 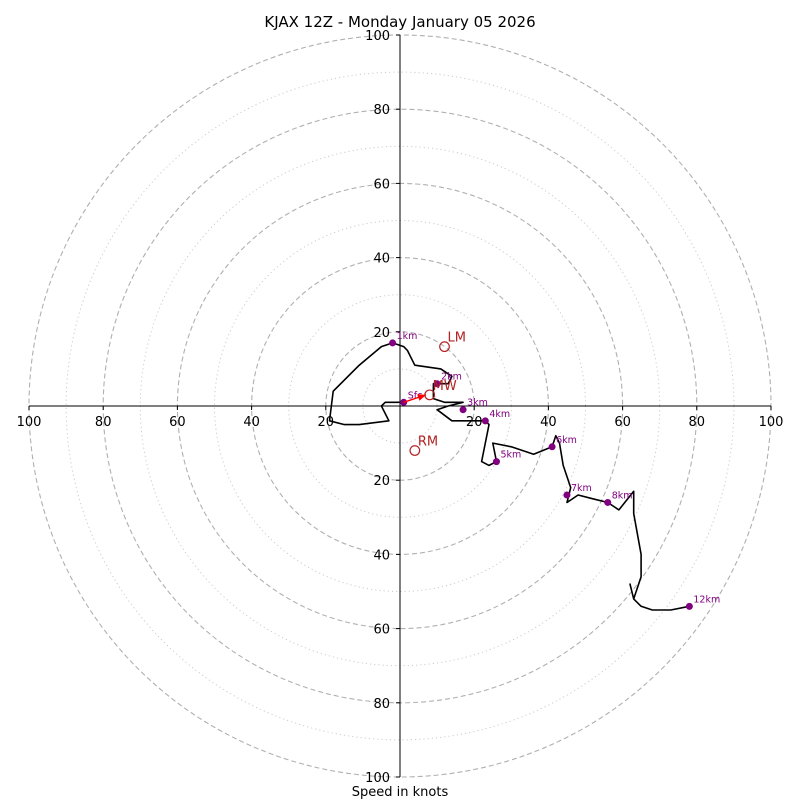 I want to click on height-marker-label: 6km, so click(x=566, y=440).